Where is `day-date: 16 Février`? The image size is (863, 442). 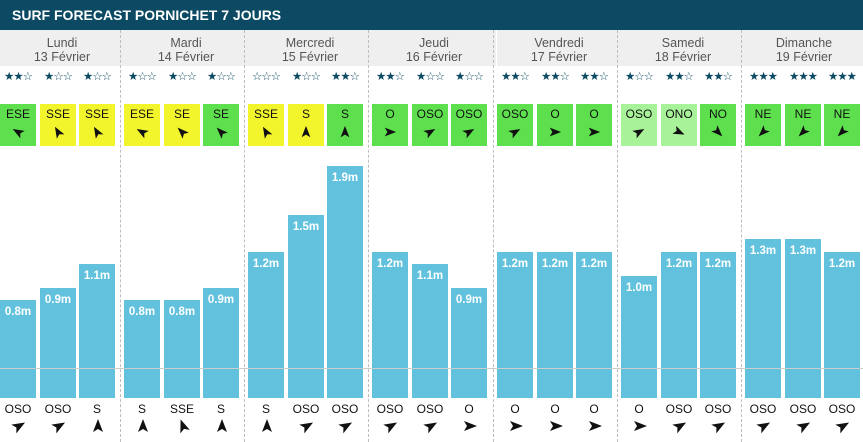 day-date: 16 Février is located at coordinates (434, 57).